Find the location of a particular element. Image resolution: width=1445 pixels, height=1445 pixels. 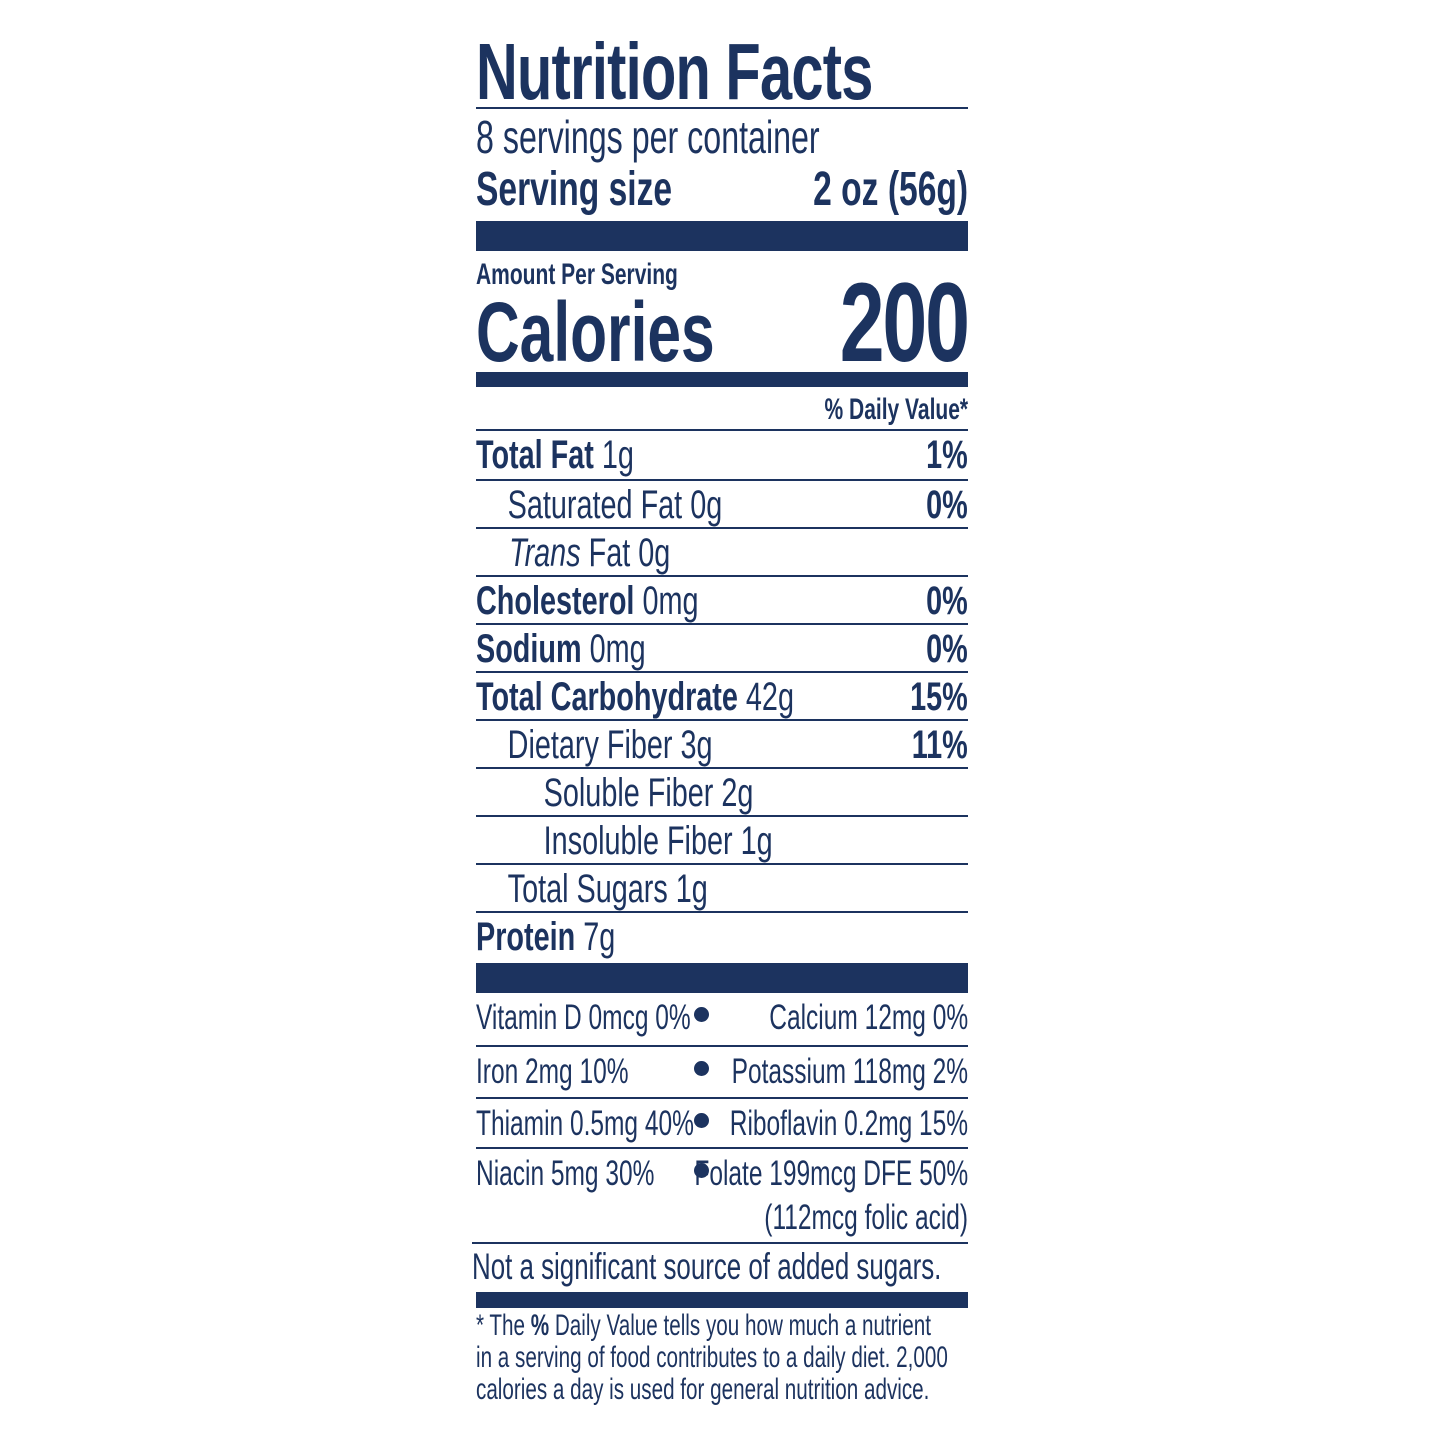

divider is located at coordinates (722, 108).